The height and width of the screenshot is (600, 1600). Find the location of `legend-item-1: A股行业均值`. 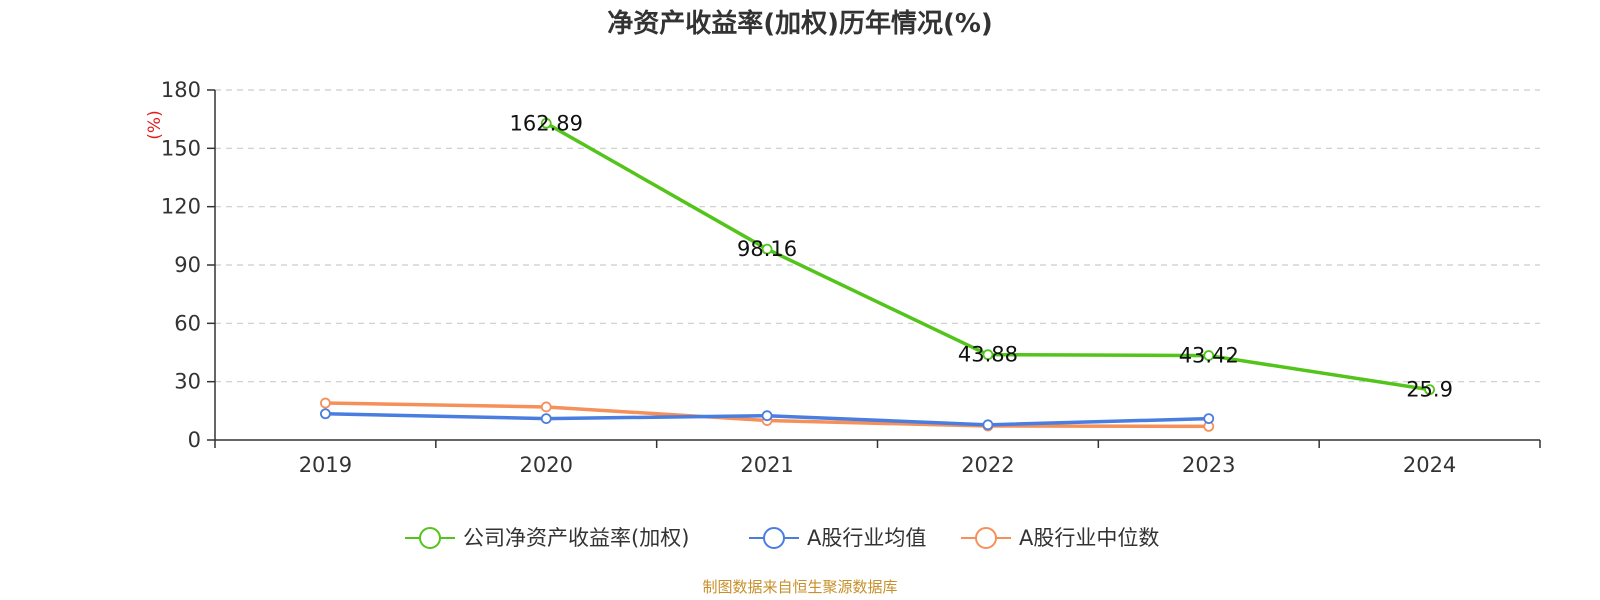

legend-item-1: A股行业均值 is located at coordinates (837, 538).